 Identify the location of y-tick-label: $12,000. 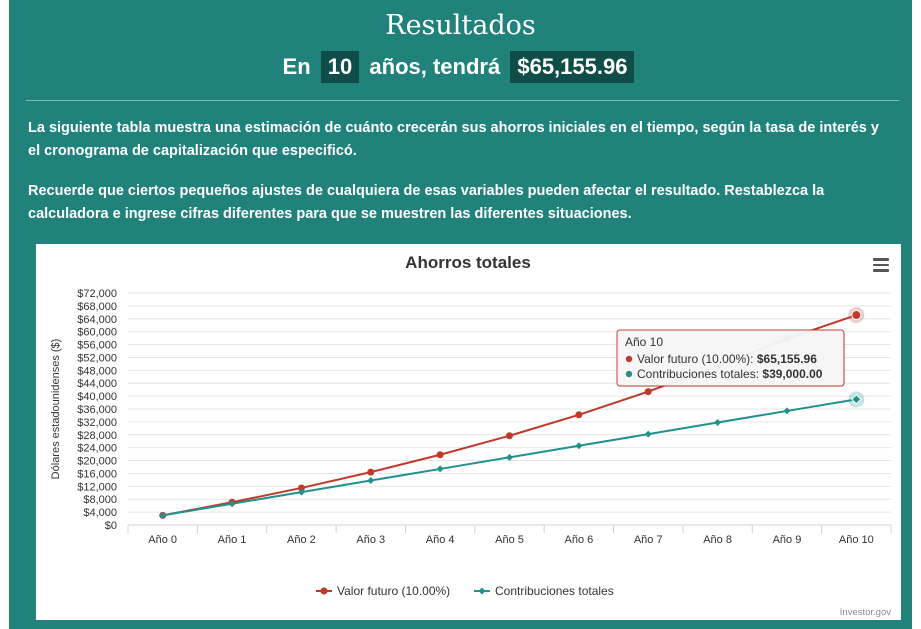
(97, 487).